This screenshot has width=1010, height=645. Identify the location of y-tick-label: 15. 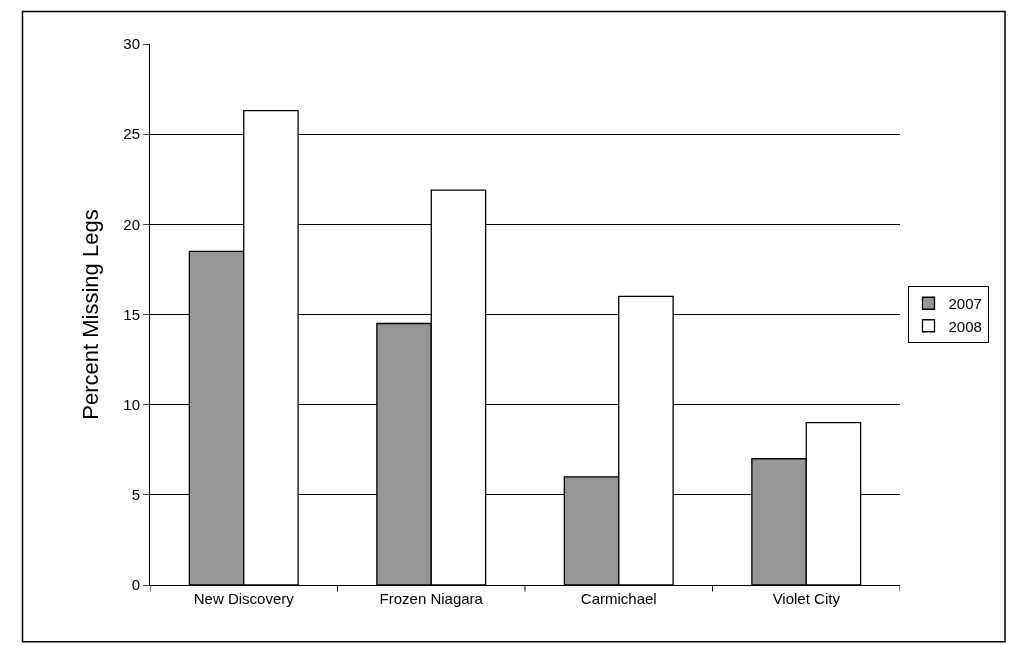
(131, 314).